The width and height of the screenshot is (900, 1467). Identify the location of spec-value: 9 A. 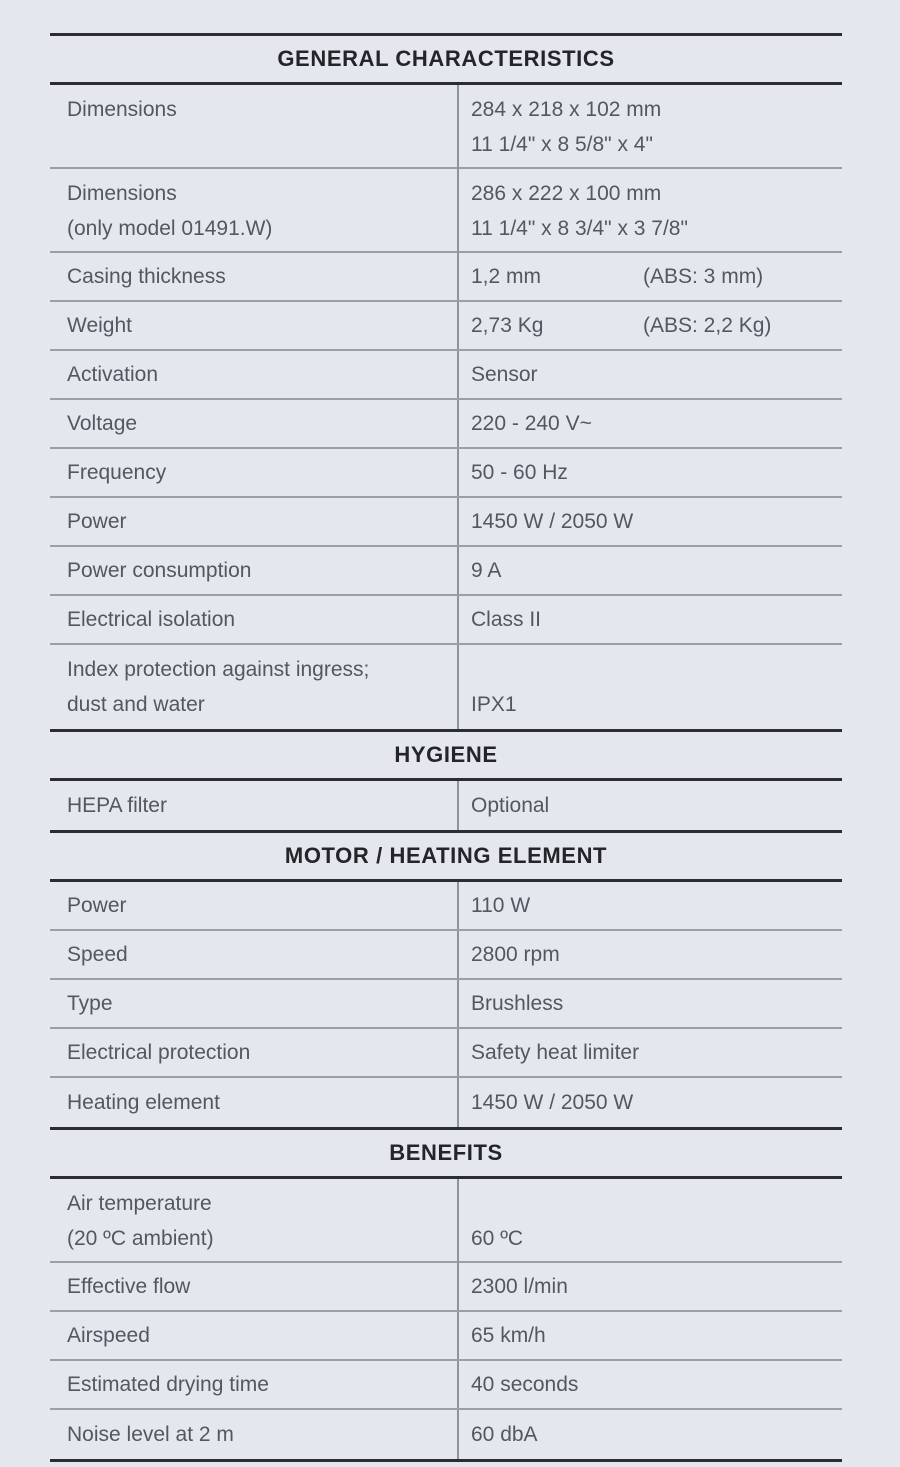
(650, 570).